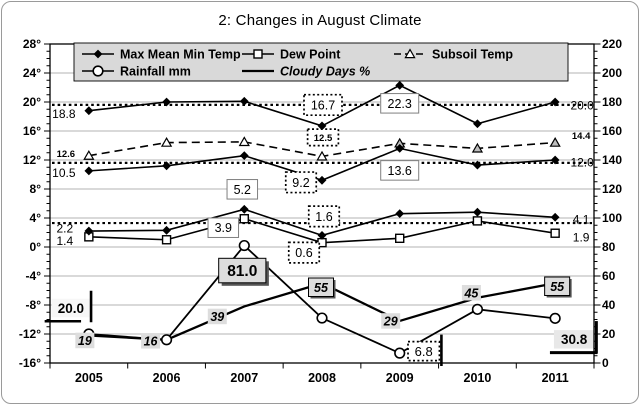  What do you see at coordinates (223, 228) in the screenshot?
I see `label-text: 3.9` at bounding box center [223, 228].